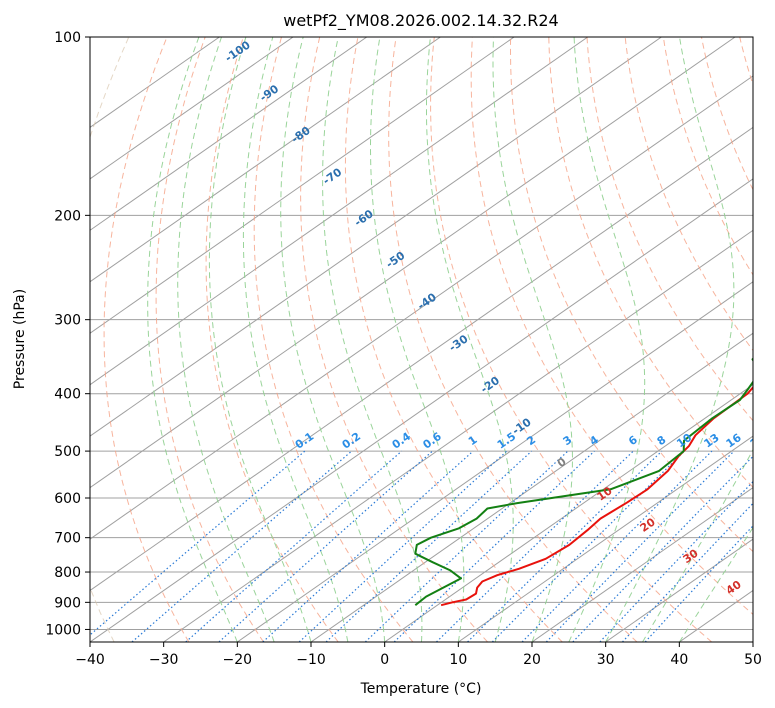  I want to click on chart-title: wetPf2_YM08.2026.002.14.32.R24, so click(420, 21).